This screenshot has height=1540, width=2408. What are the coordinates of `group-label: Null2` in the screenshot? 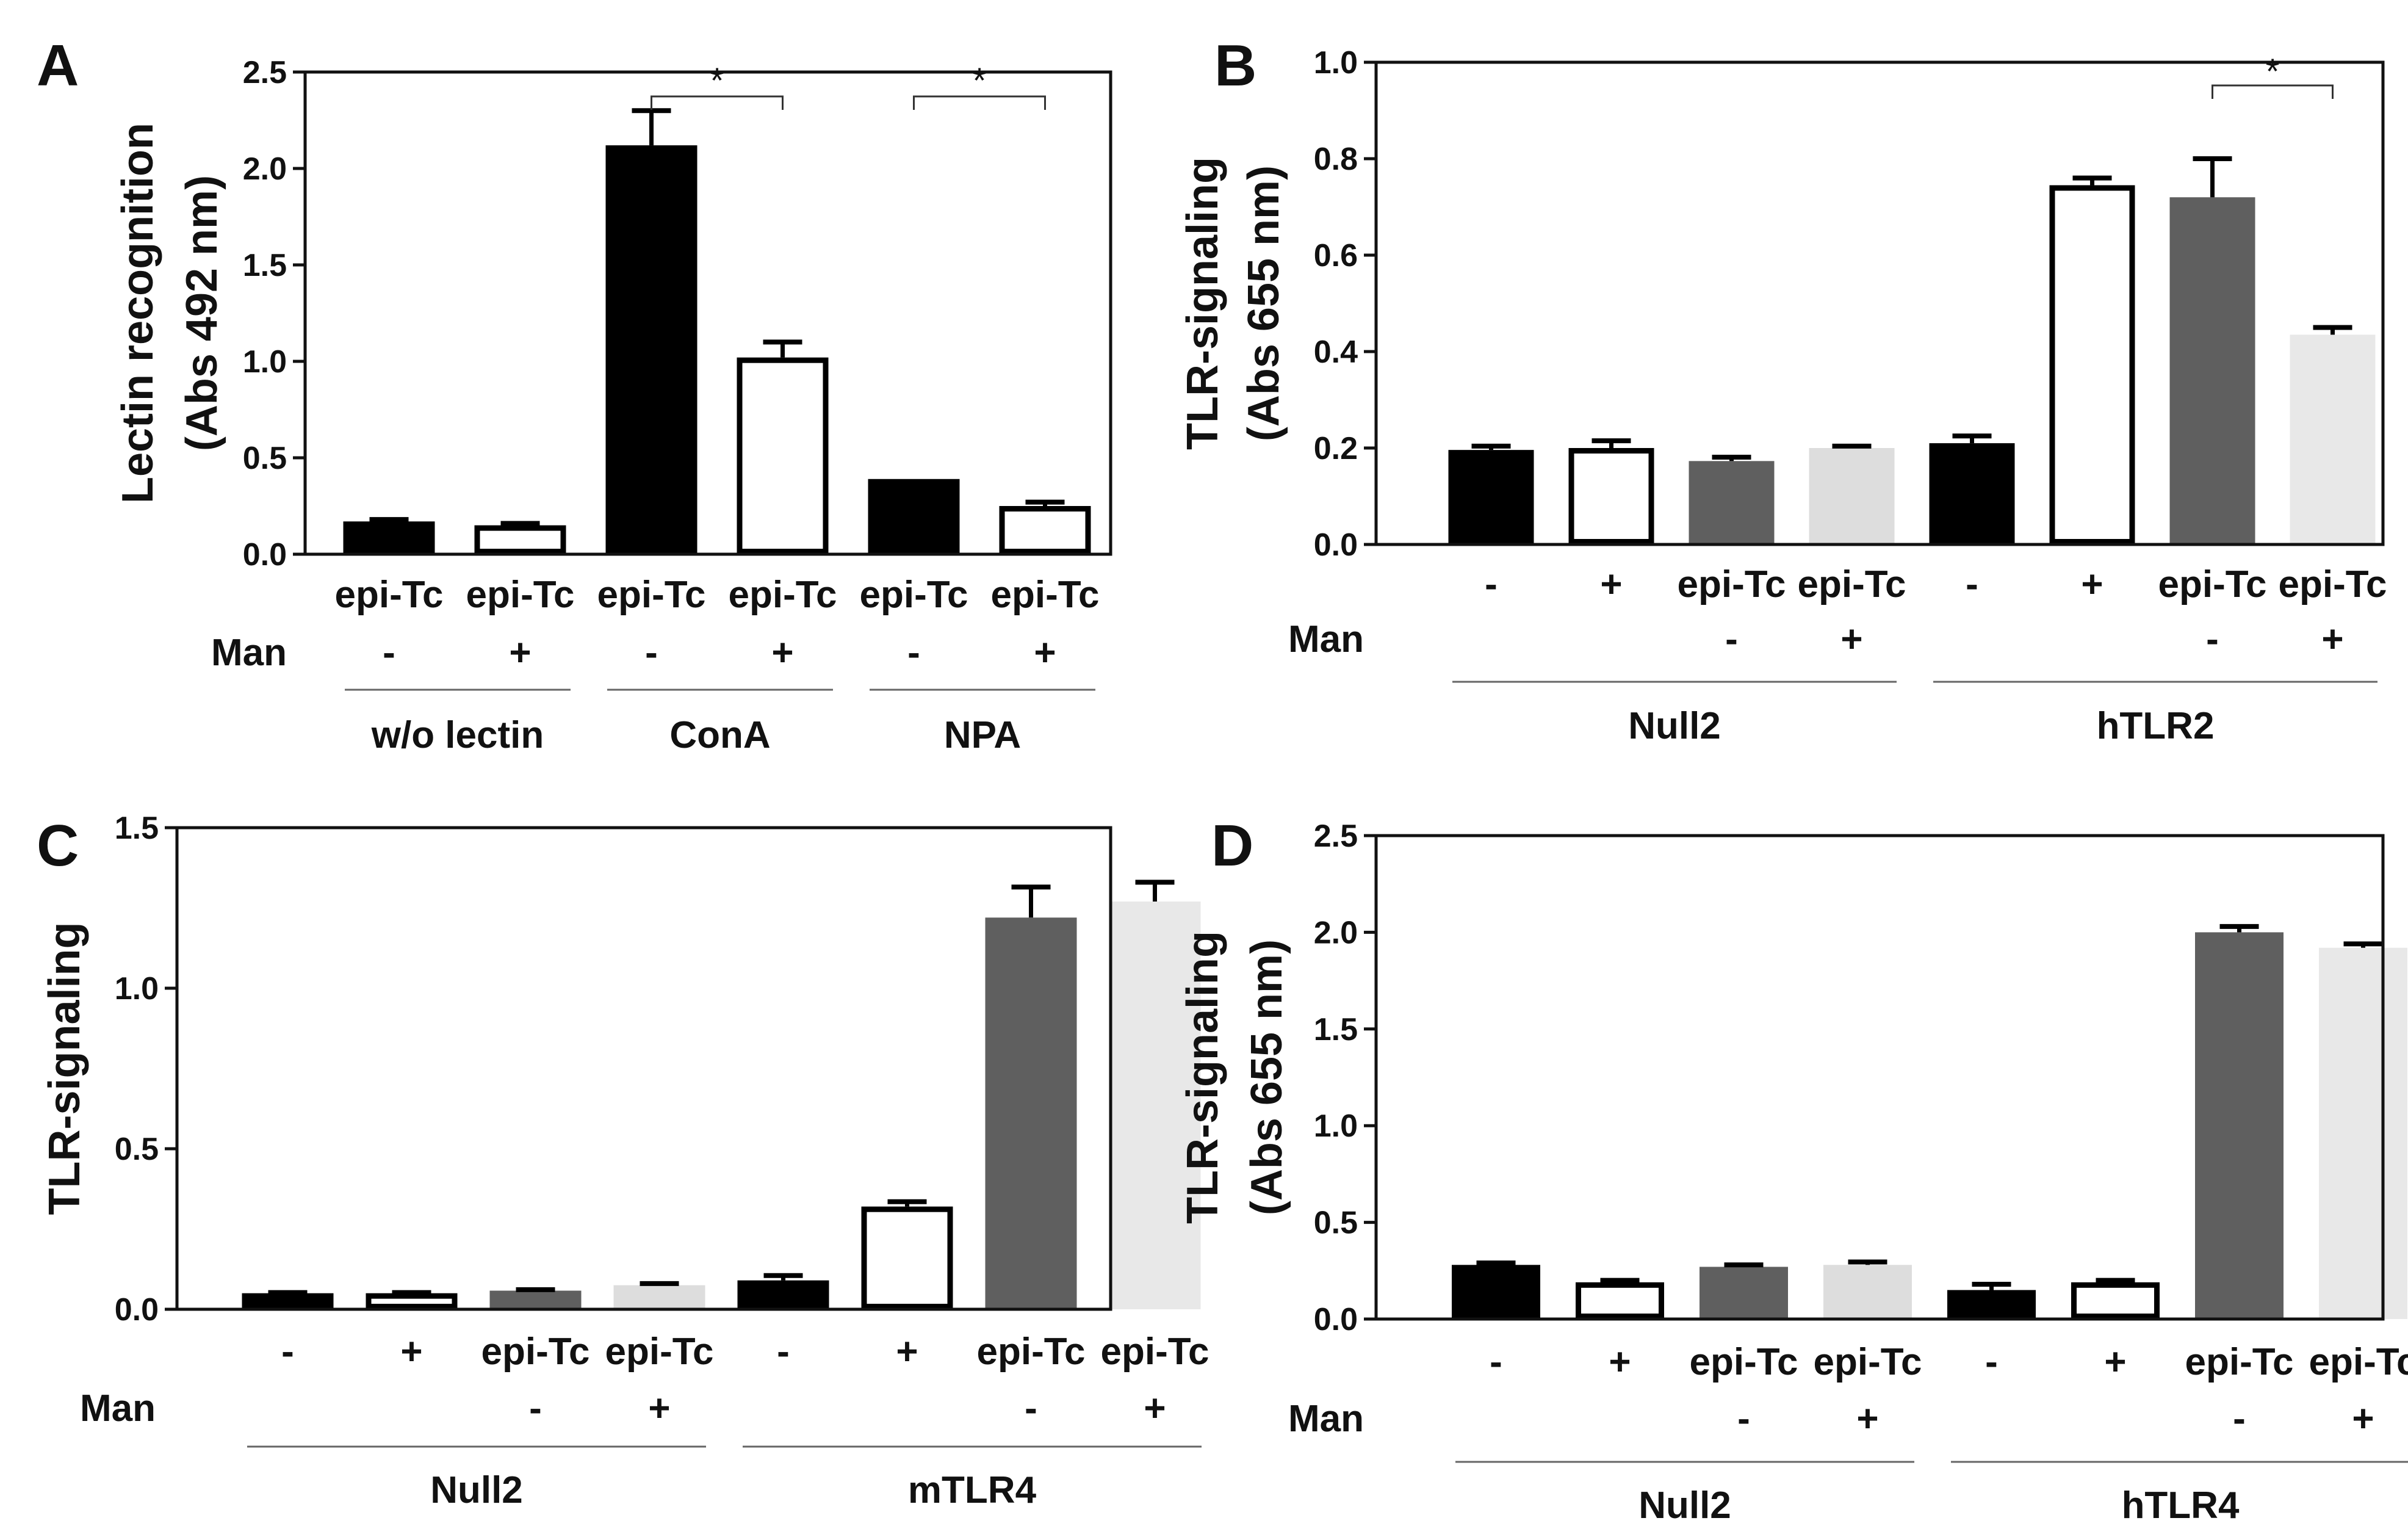 It's located at (476, 1490).